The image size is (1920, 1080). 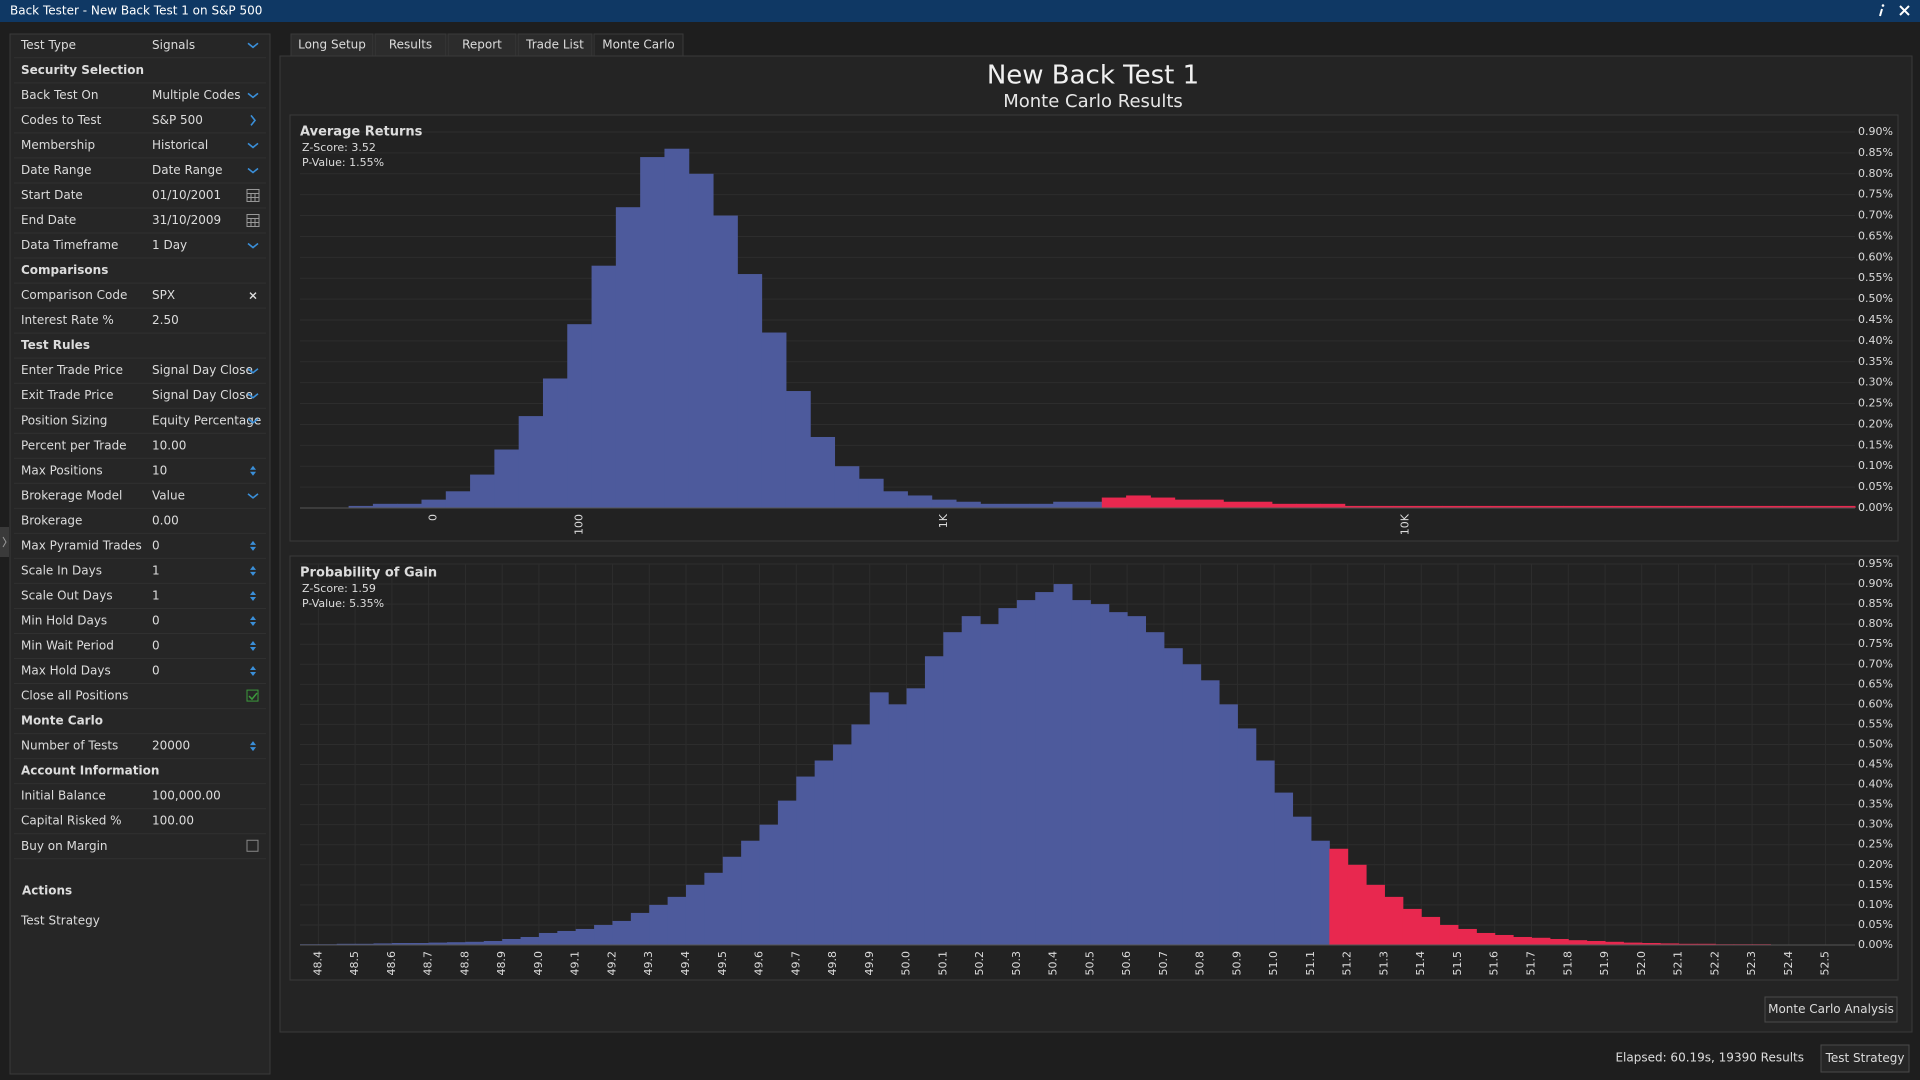 What do you see at coordinates (206, 420) in the screenshot?
I see `setting-value: Equity Percentage` at bounding box center [206, 420].